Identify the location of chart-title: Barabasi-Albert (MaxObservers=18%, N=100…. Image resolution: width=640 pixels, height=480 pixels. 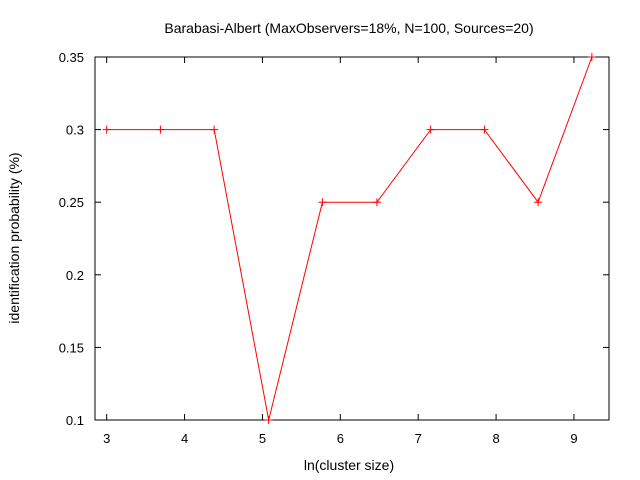
(348, 28).